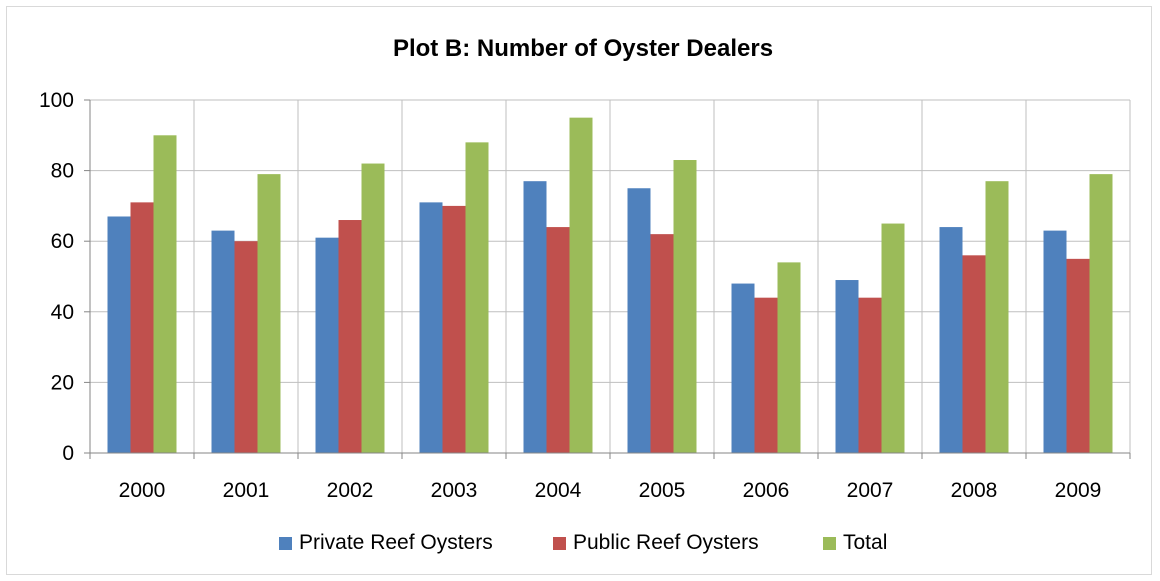  What do you see at coordinates (974, 490) in the screenshot?
I see `x-tick-label: 2008` at bounding box center [974, 490].